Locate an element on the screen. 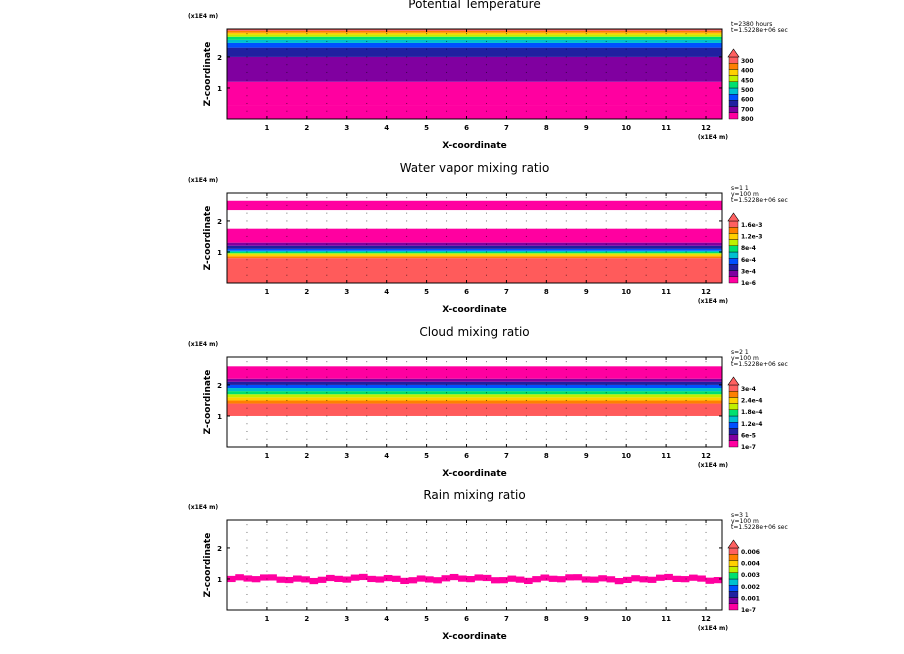  x-tick-label: 8 is located at coordinates (546, 456).